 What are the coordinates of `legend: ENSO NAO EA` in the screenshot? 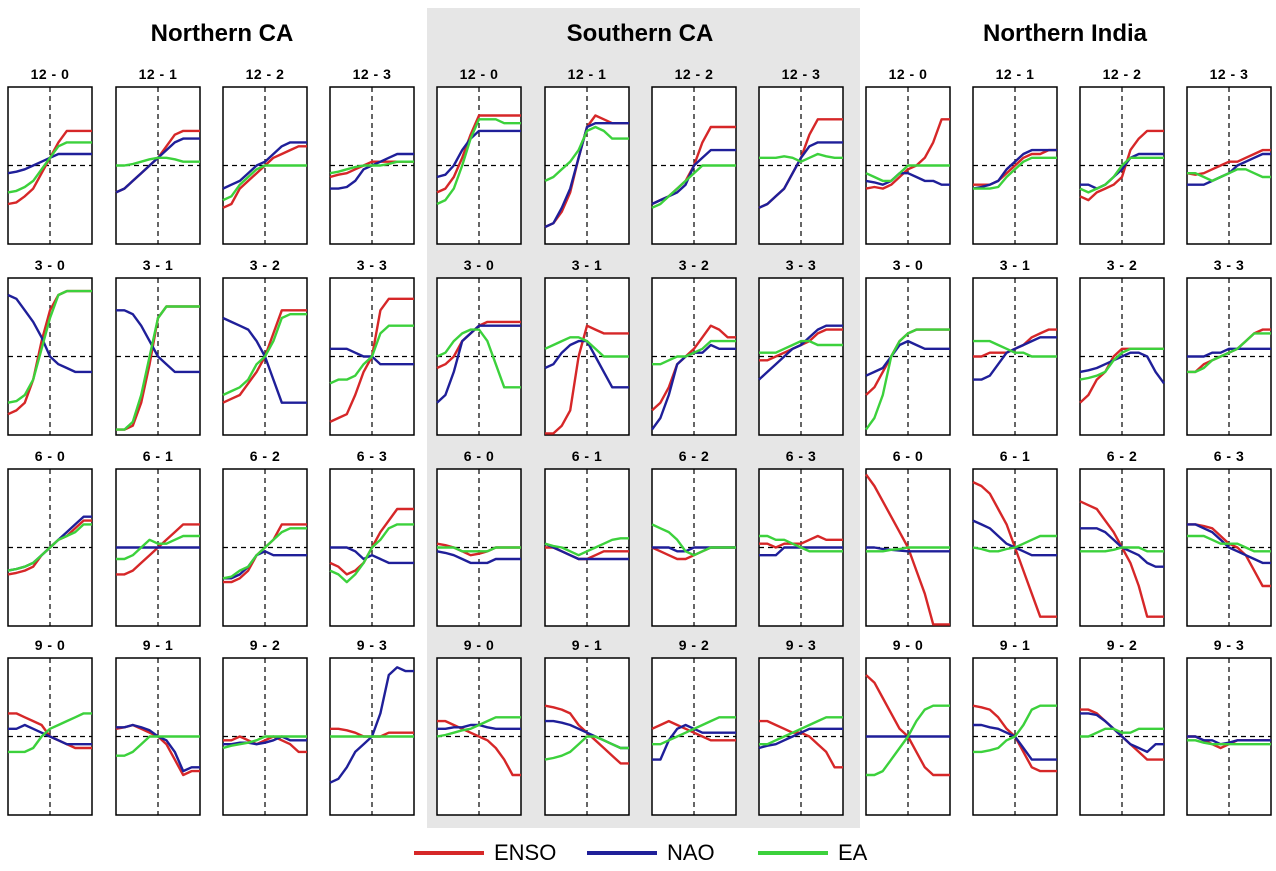 It's located at (638, 853).